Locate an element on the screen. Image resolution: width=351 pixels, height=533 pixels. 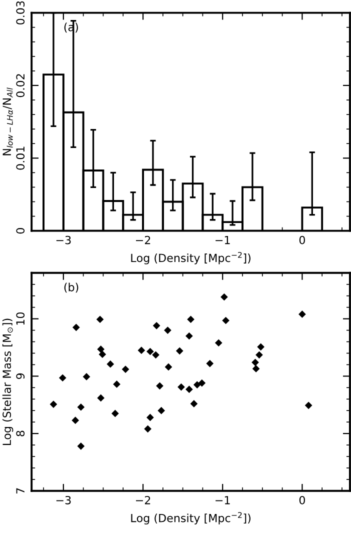
annotation: (b) is located at coordinates (71, 287).